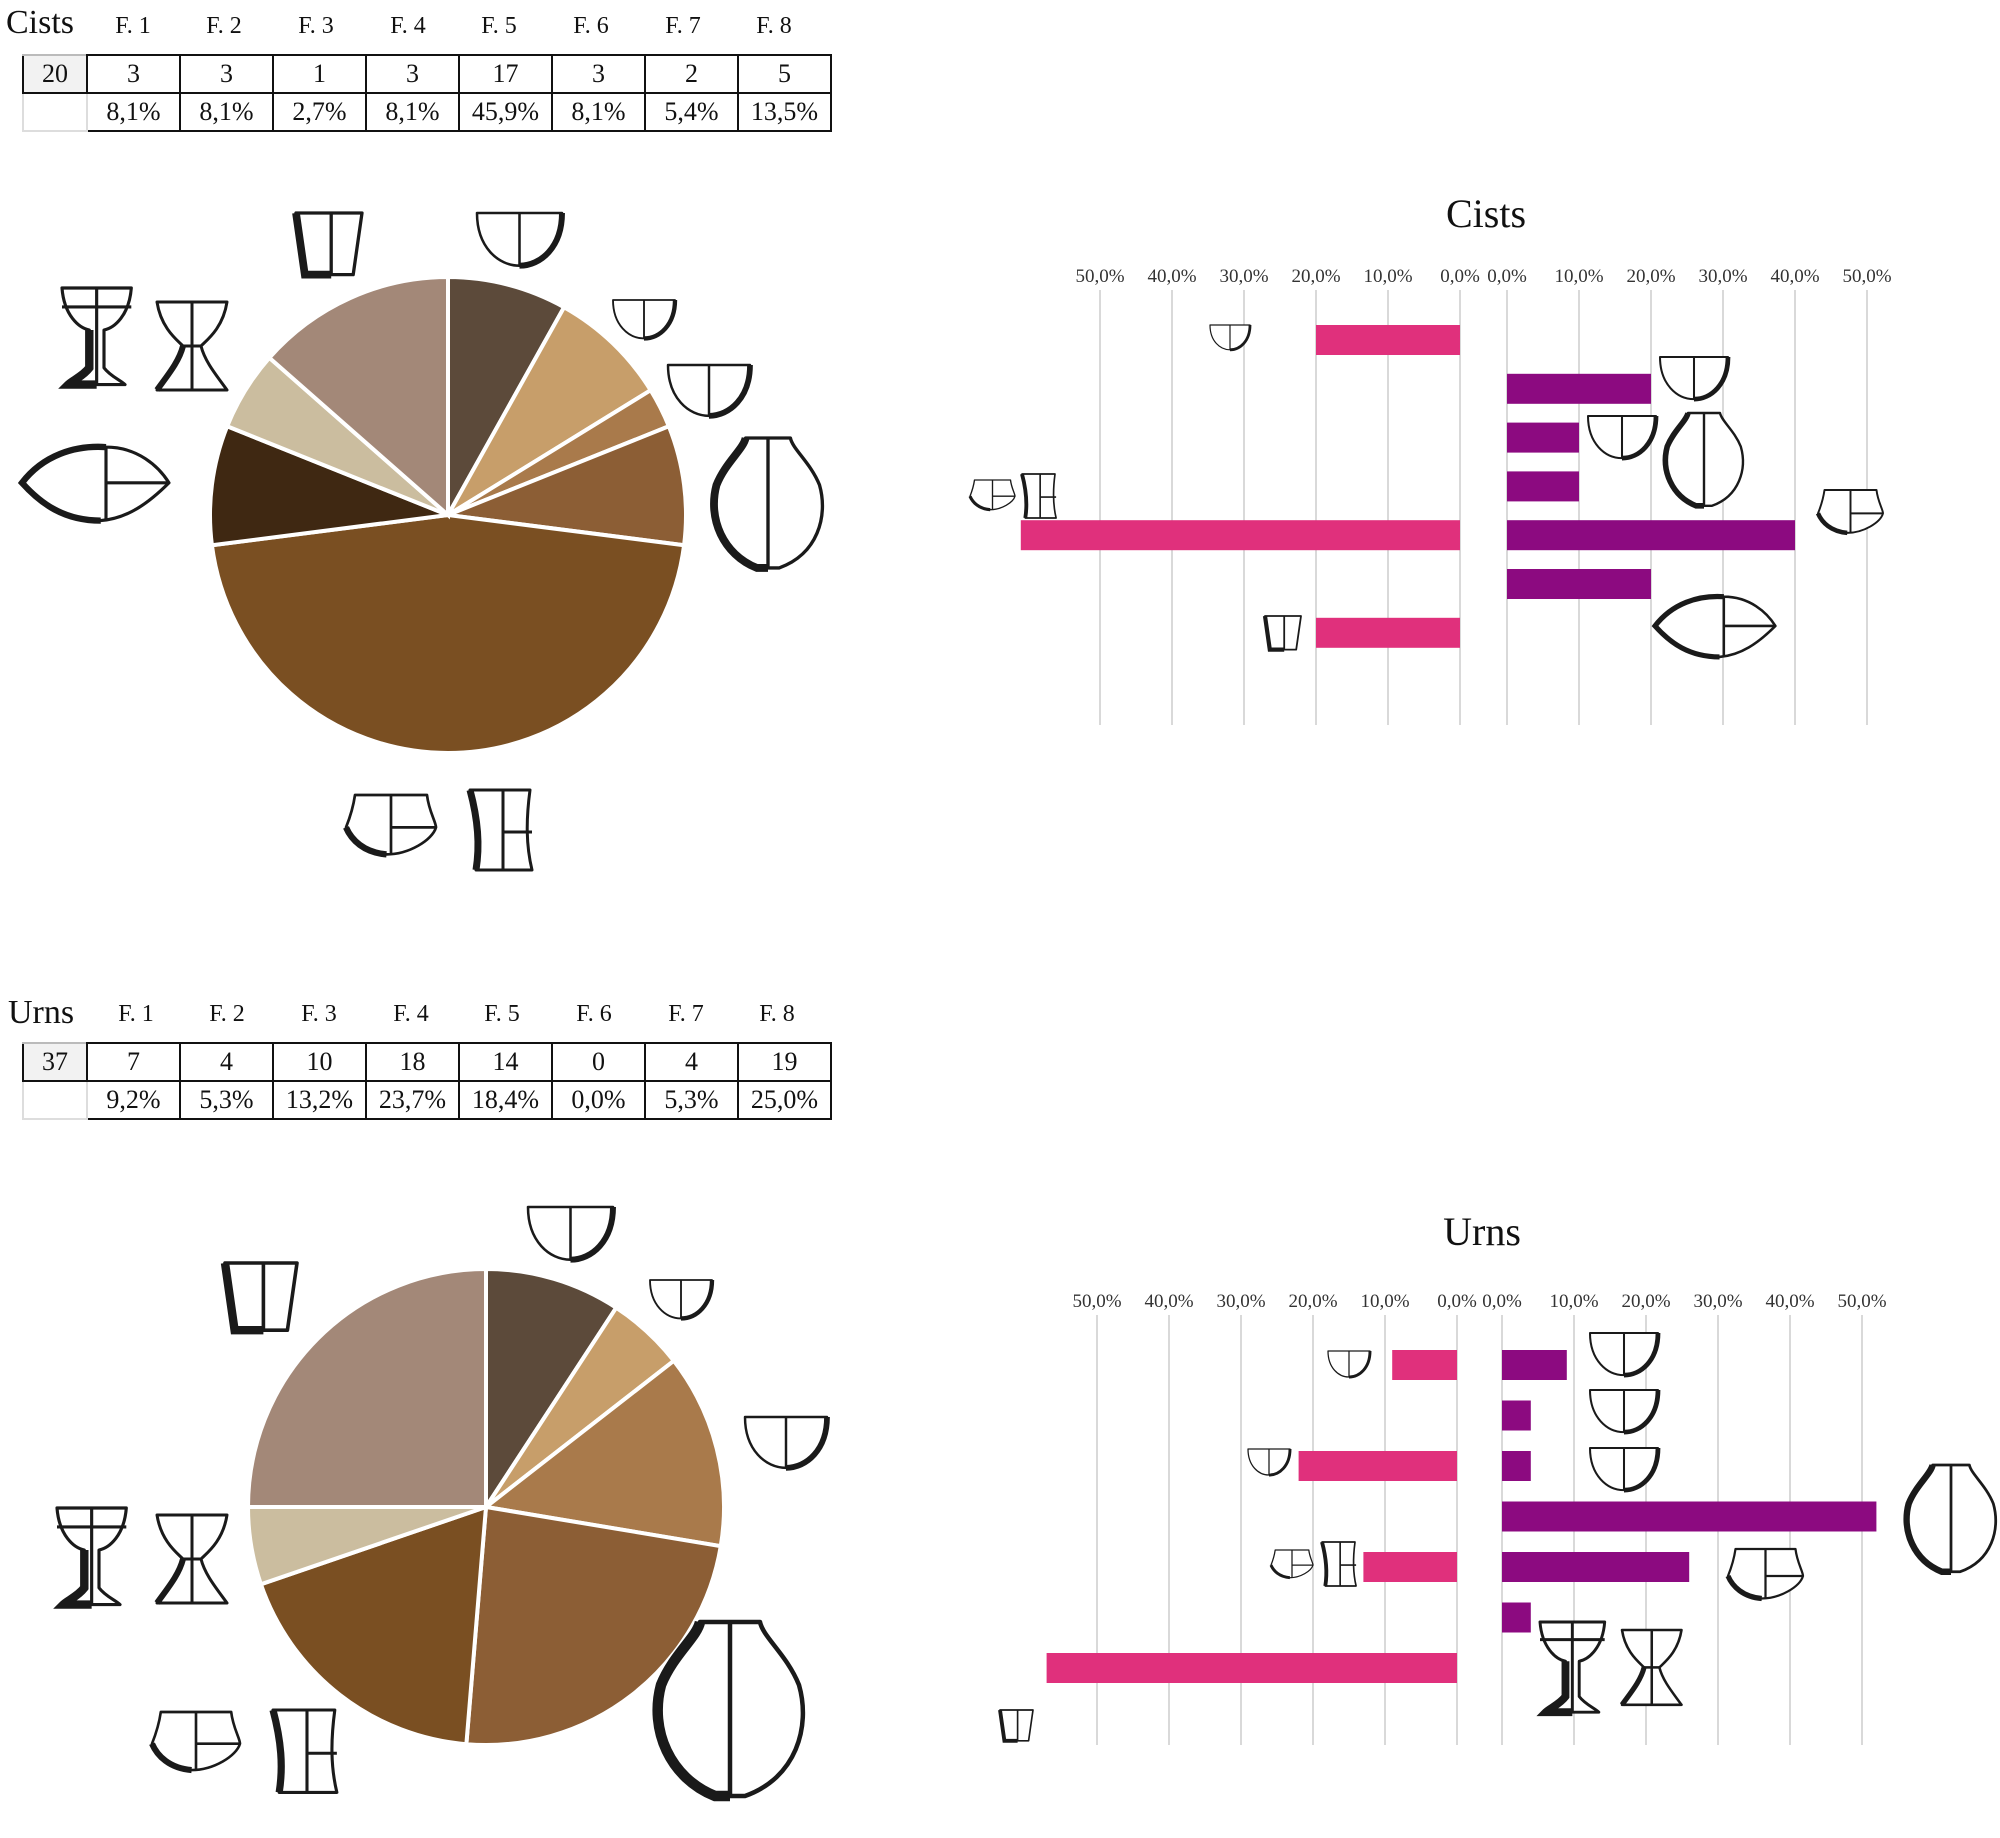 The height and width of the screenshot is (1838, 2000). I want to click on pie-slice-f3, so click(603, 1453).